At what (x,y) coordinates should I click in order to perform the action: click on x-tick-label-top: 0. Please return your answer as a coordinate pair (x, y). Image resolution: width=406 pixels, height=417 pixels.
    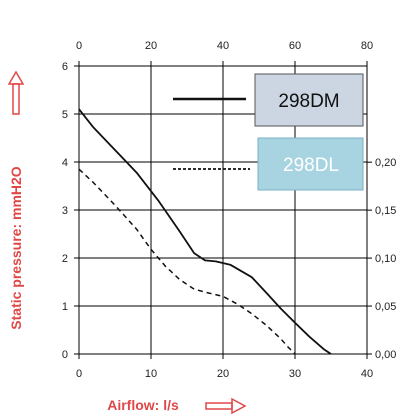
    Looking at the image, I should click on (79, 46).